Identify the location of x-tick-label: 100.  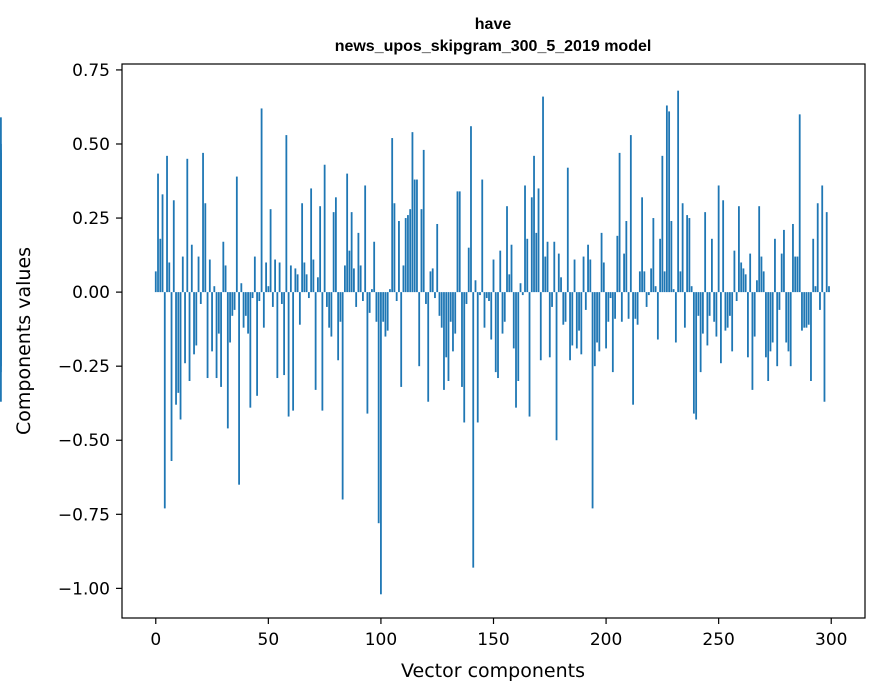
(381, 640).